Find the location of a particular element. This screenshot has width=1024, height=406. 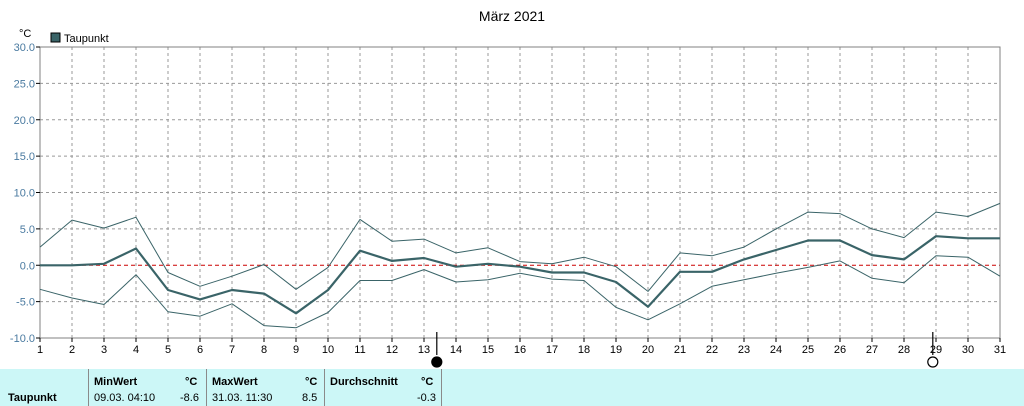

max-header: MaxWert is located at coordinates (235, 382).